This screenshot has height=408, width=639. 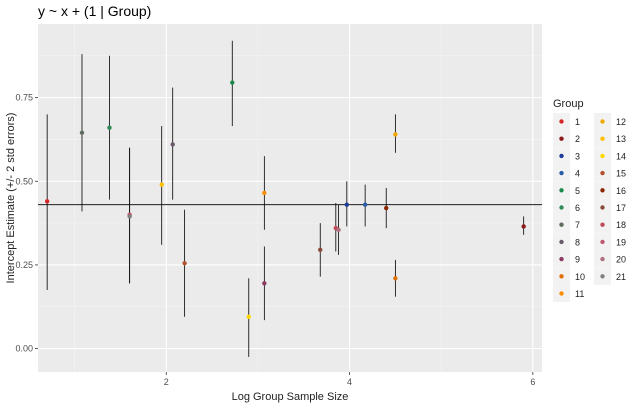 What do you see at coordinates (24, 181) in the screenshot?
I see `y-tick-label: 0.50` at bounding box center [24, 181].